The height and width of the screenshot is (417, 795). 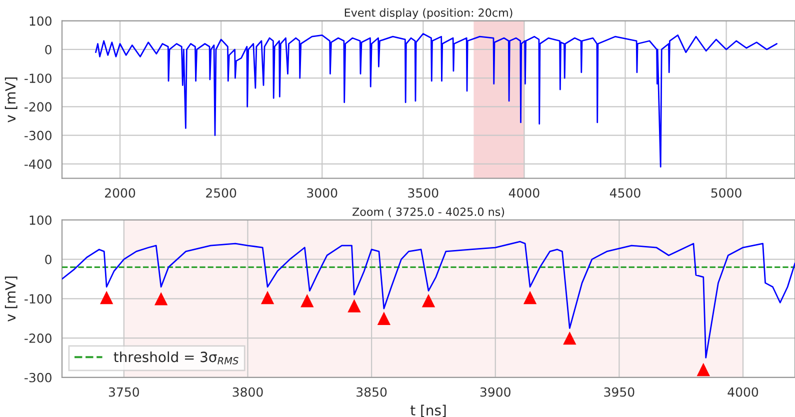 What do you see at coordinates (619, 392) in the screenshot?
I see `x-tick-label: 3950` at bounding box center [619, 392].